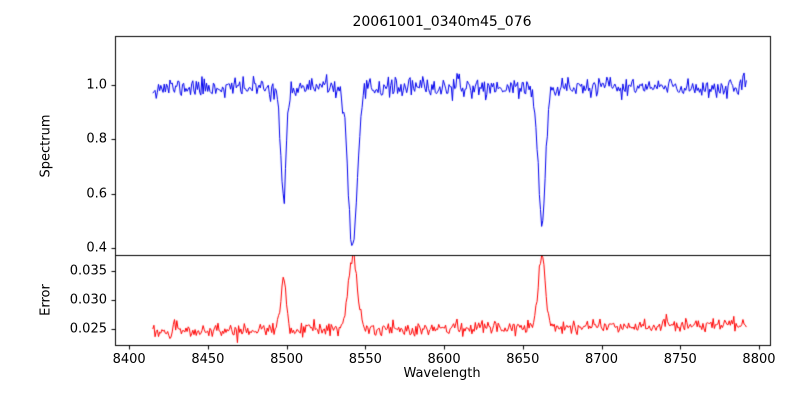 This screenshot has width=800, height=400. I want to click on x-tick-label: 8550, so click(365, 359).